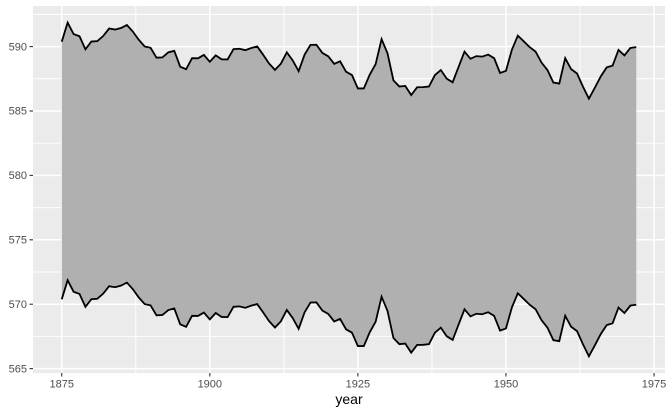  I want to click on y-tick-label: 575, so click(18, 241).